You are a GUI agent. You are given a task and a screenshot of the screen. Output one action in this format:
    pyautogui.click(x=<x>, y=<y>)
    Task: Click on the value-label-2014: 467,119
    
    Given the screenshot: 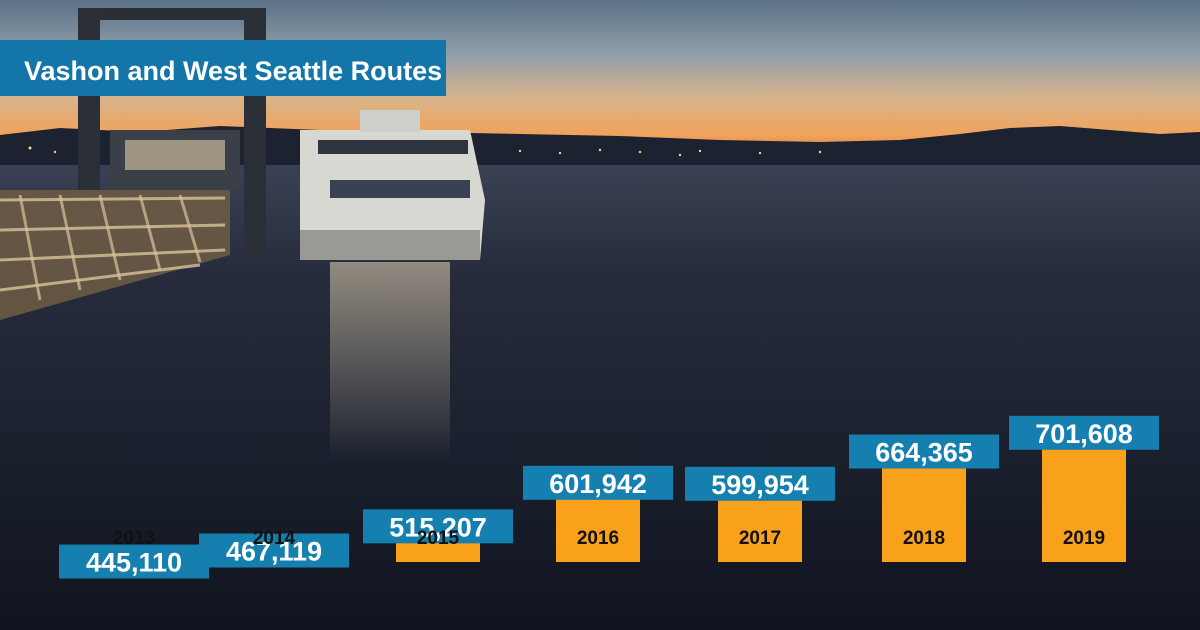 What is the action you would take?
    pyautogui.click(x=274, y=552)
    